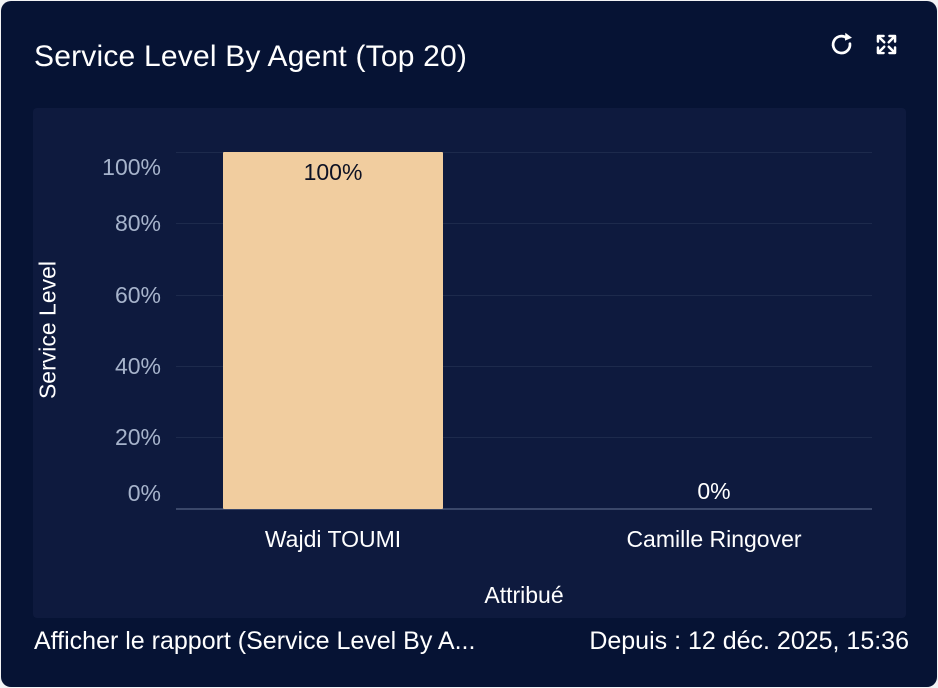 This screenshot has width=938, height=688. Describe the element at coordinates (714, 491) in the screenshot. I see `value-label: 0%` at that location.